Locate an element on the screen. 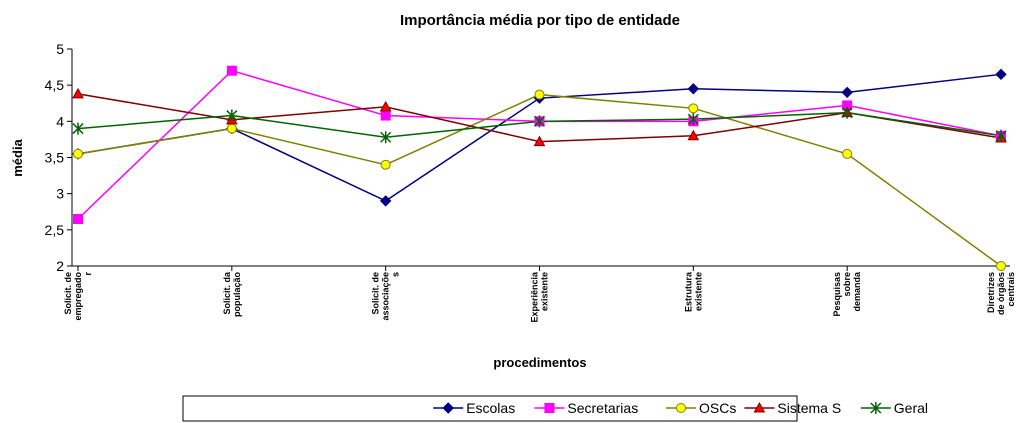  x-tick-label: Diretrizesde órgãoscentrais is located at coordinates (1001, 293).